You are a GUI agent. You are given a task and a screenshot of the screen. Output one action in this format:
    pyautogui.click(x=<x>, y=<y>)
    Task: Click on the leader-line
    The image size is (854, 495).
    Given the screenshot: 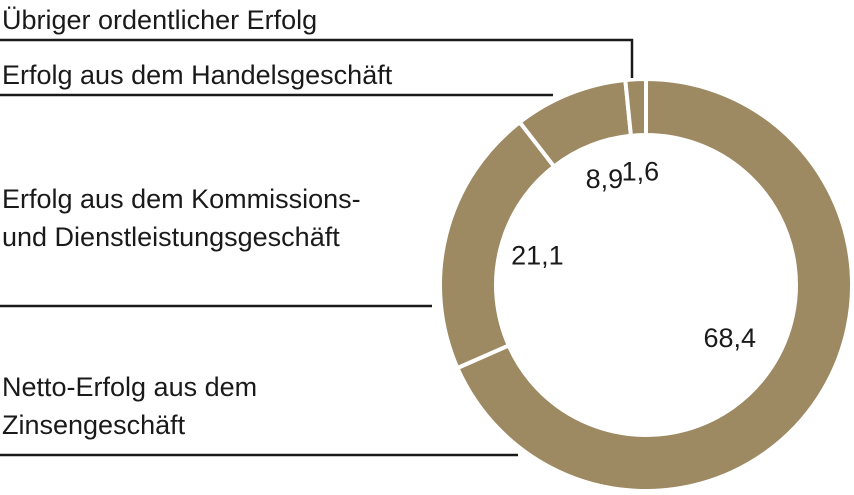 What is the action you would take?
    pyautogui.click(x=317, y=58)
    